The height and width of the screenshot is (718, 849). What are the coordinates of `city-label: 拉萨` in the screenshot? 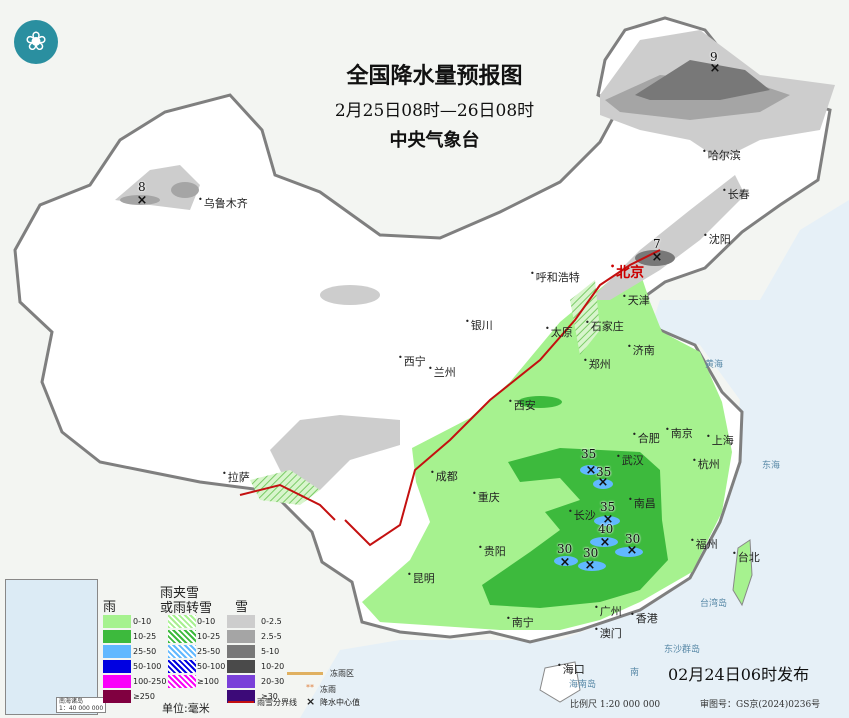 It's located at (236, 477).